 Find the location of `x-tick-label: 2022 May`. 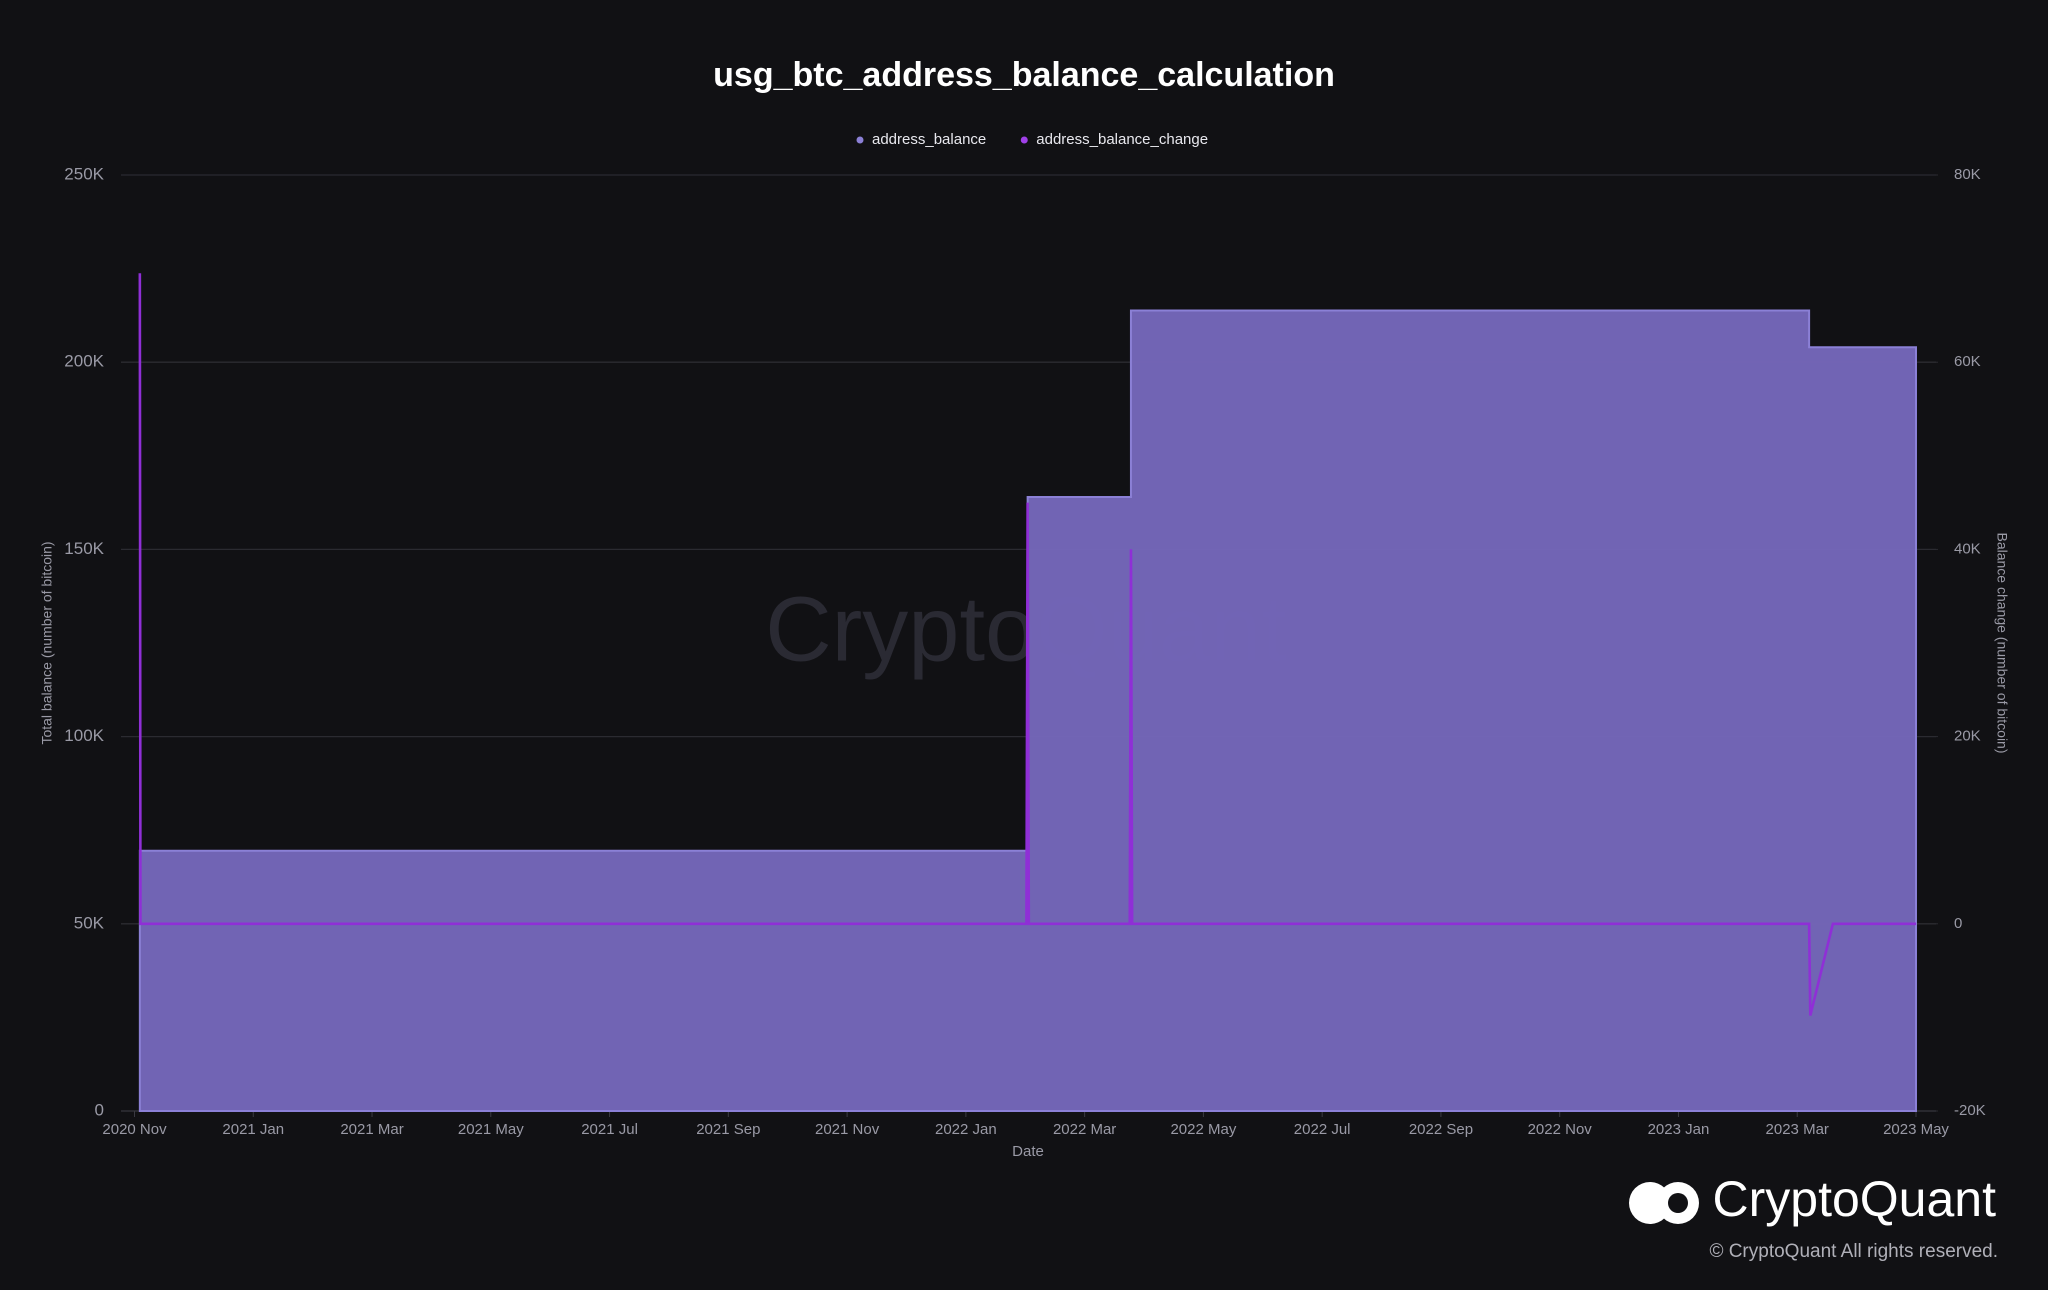

x-tick-label: 2022 May is located at coordinates (1203, 1129).